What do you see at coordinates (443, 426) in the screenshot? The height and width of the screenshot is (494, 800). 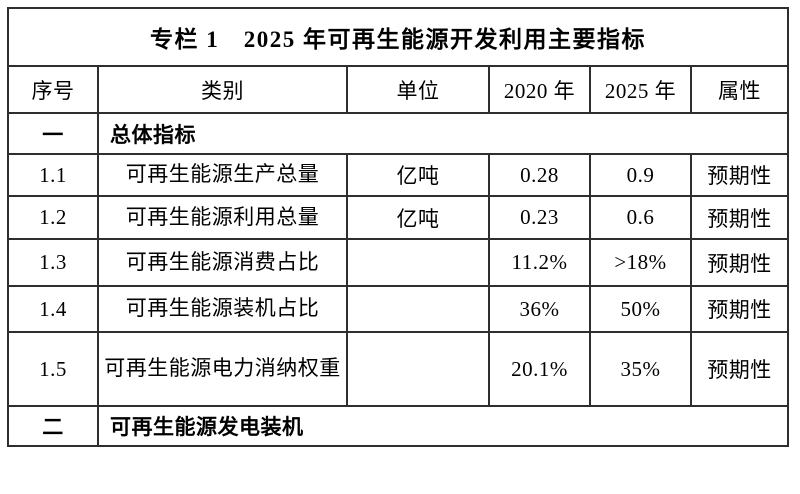 I see `section-title: 可再生能源发电装机` at bounding box center [443, 426].